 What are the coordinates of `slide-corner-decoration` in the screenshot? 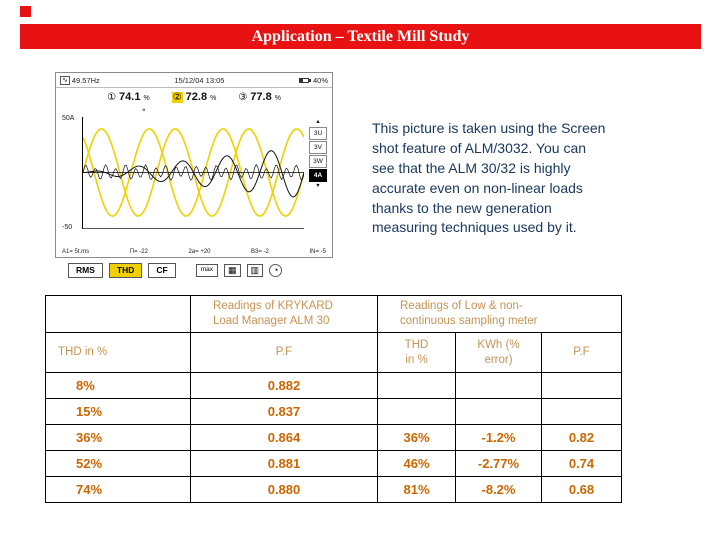 It's located at (25, 11).